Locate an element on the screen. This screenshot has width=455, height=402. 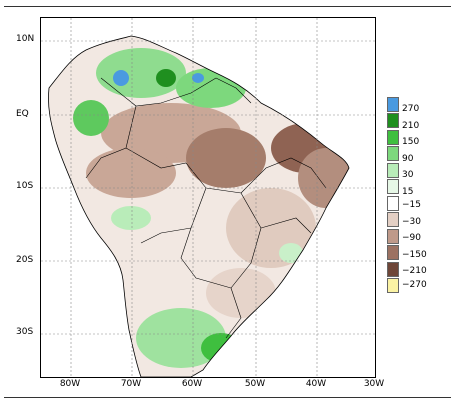
lat-label-30s: 30S is located at coordinates (25, 332).